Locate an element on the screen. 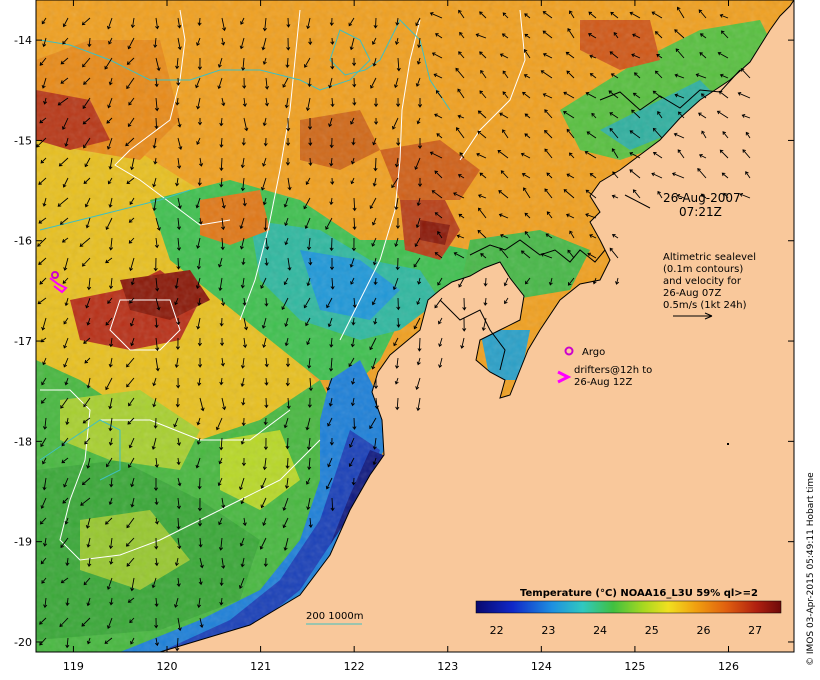 Image resolution: width=820 pixels, height=680 pixels. time-label: 07:21Z is located at coordinates (700, 212).